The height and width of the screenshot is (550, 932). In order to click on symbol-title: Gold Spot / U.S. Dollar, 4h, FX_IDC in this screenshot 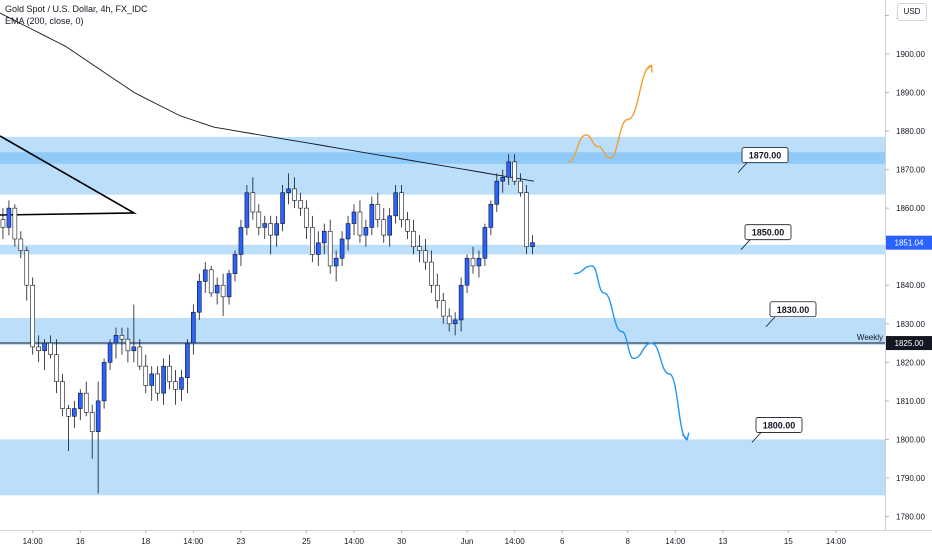, I will do `click(76, 9)`.